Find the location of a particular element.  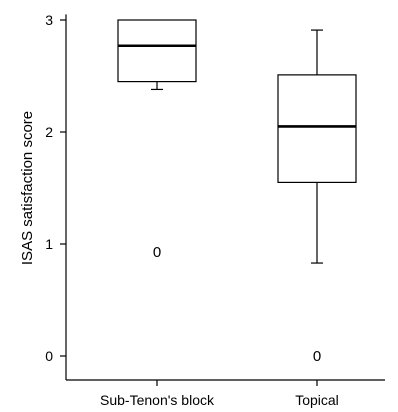

x-tick-label-1: Topical is located at coordinates (317, 400).